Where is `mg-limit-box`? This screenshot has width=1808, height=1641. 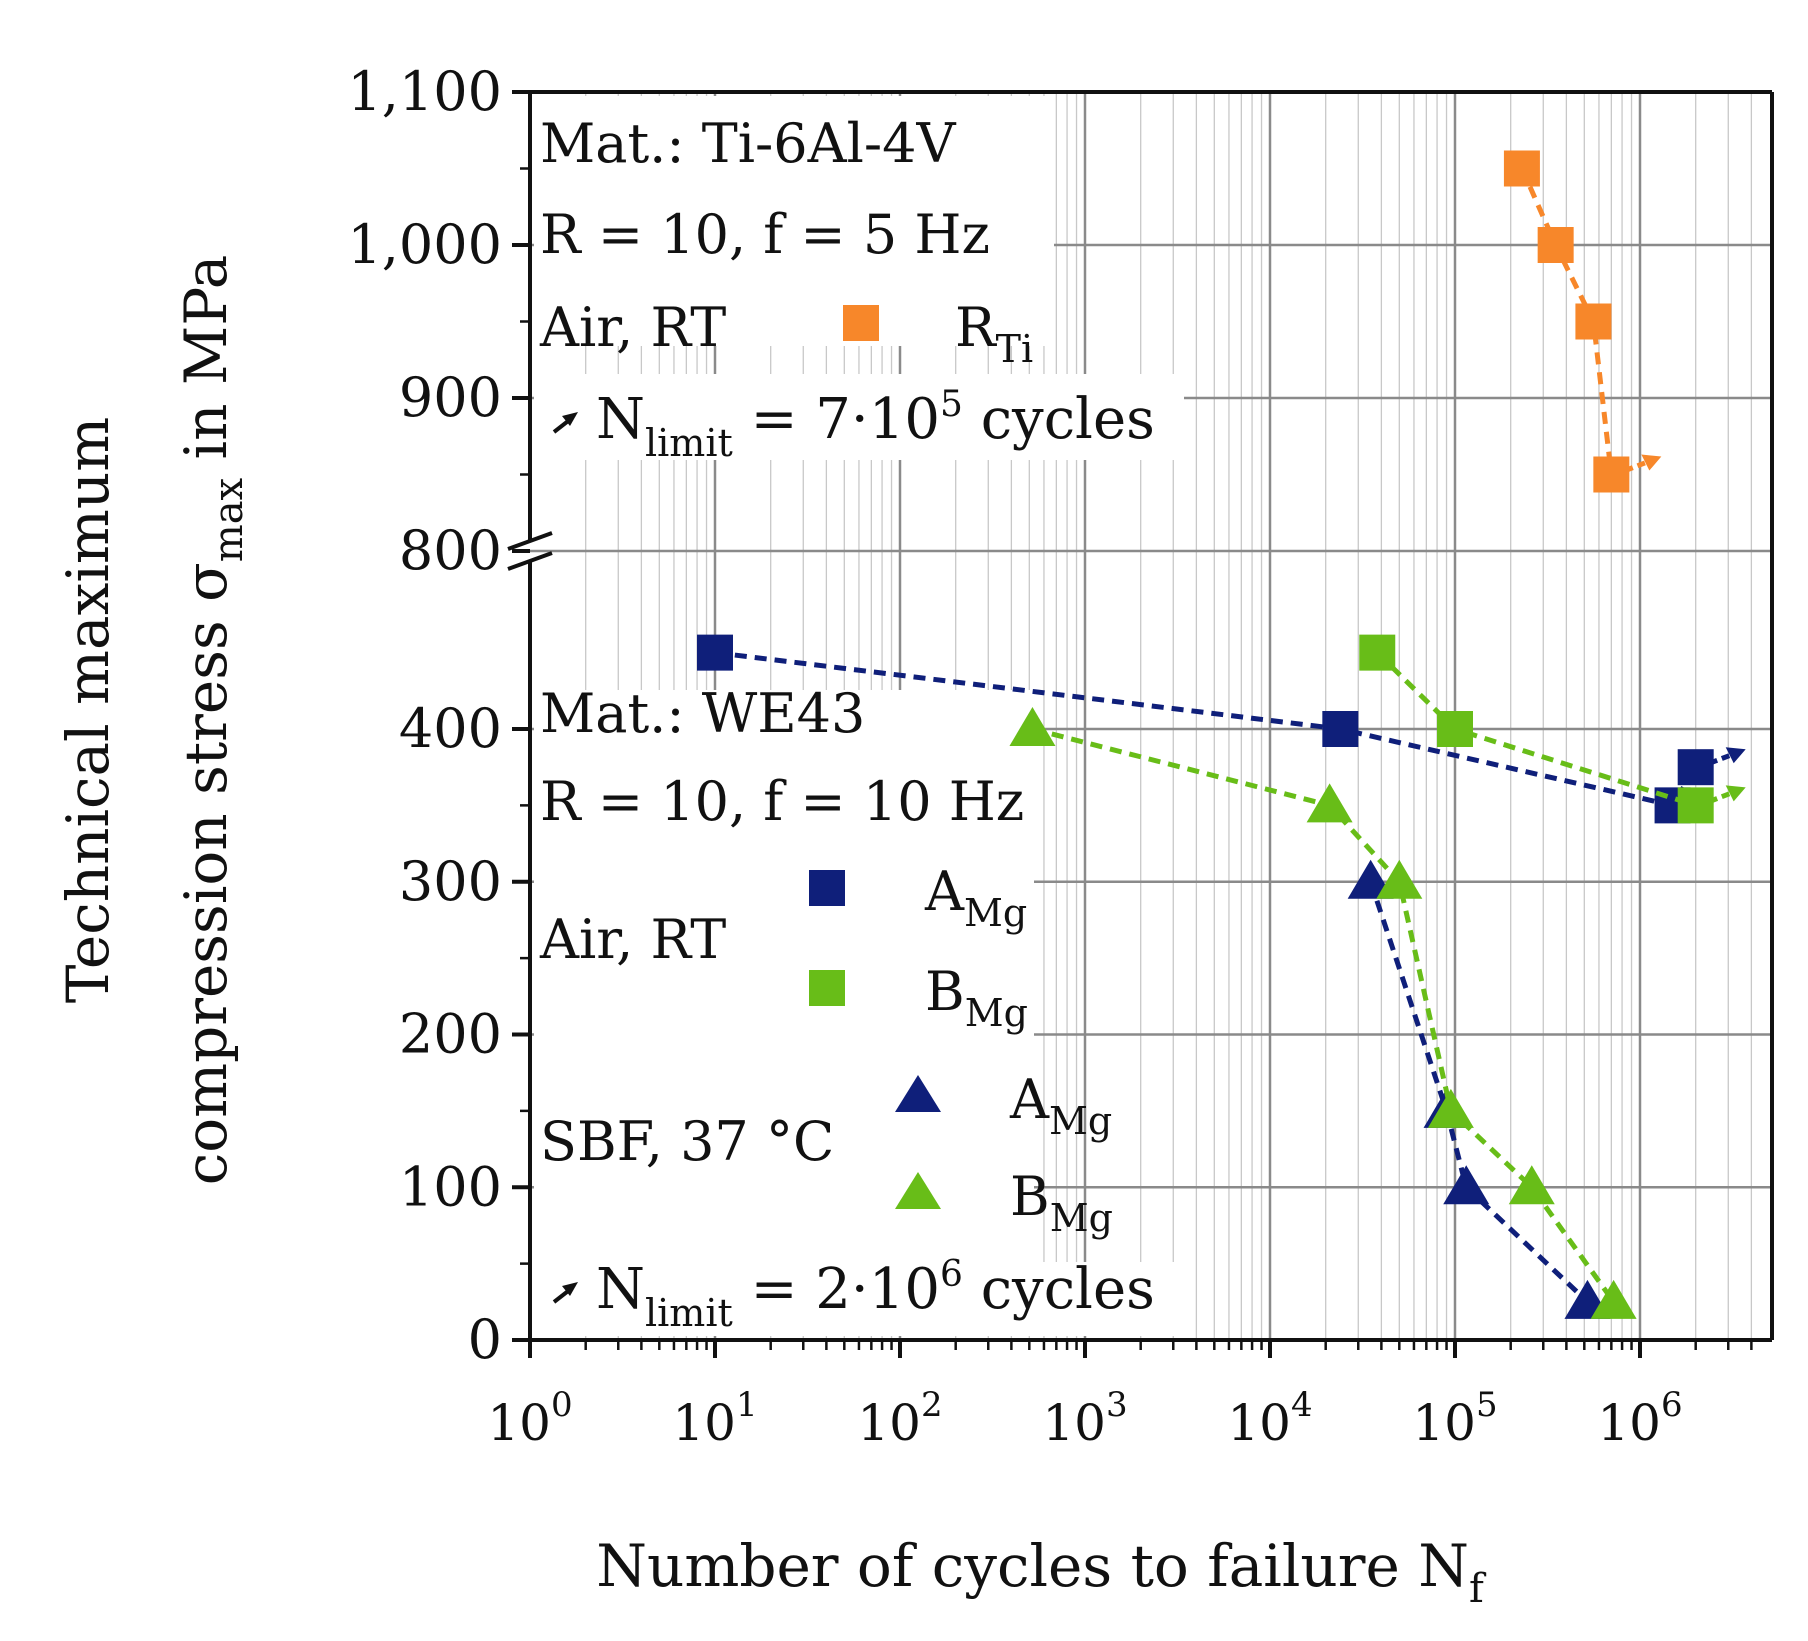 mg-limit-box is located at coordinates (859, 1299).